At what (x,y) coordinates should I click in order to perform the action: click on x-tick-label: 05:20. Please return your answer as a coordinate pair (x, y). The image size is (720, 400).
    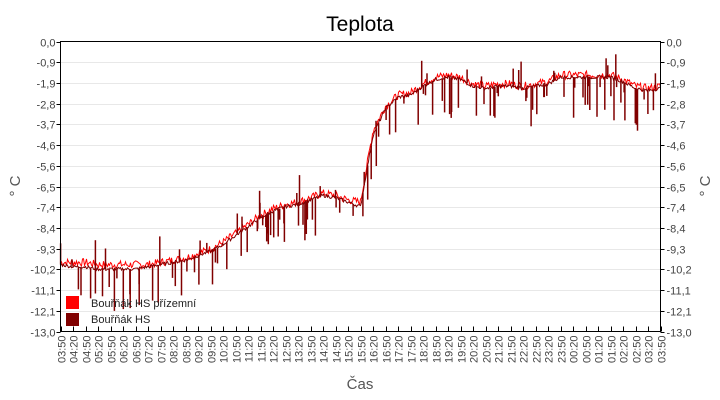
    Looking at the image, I should click on (100, 350).